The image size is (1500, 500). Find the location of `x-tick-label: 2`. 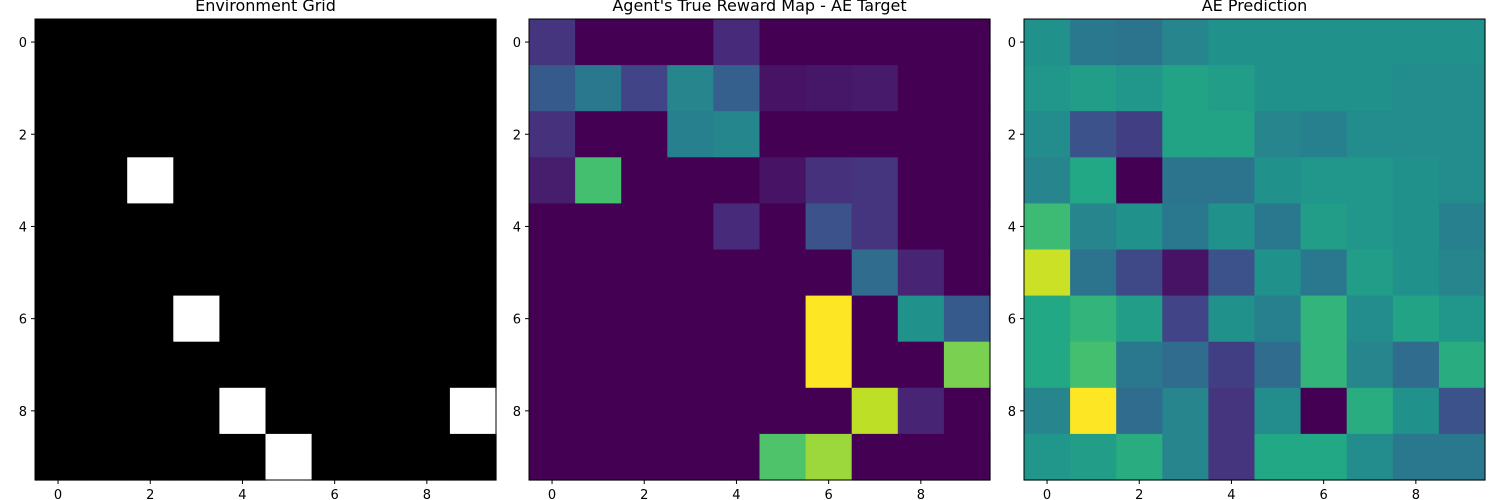

x-tick-label: 2 is located at coordinates (1139, 494).